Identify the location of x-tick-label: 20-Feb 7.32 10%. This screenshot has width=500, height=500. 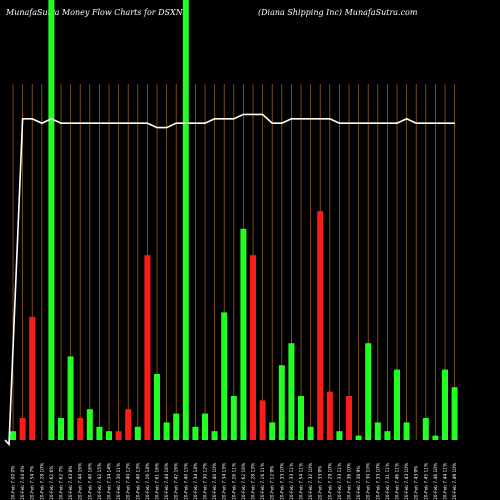
(311, 481).